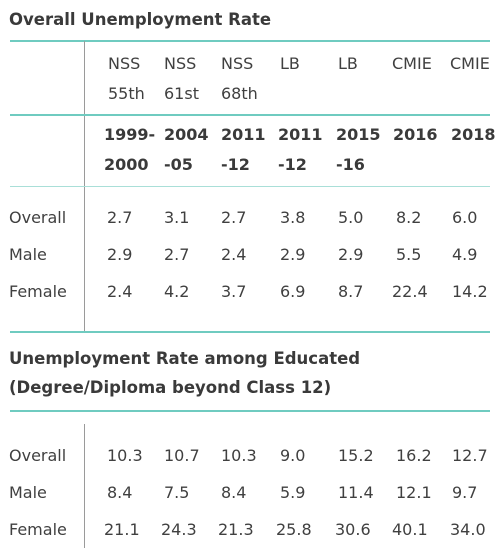  What do you see at coordinates (293, 455) in the screenshot?
I see `table-cell: 9.0` at bounding box center [293, 455].